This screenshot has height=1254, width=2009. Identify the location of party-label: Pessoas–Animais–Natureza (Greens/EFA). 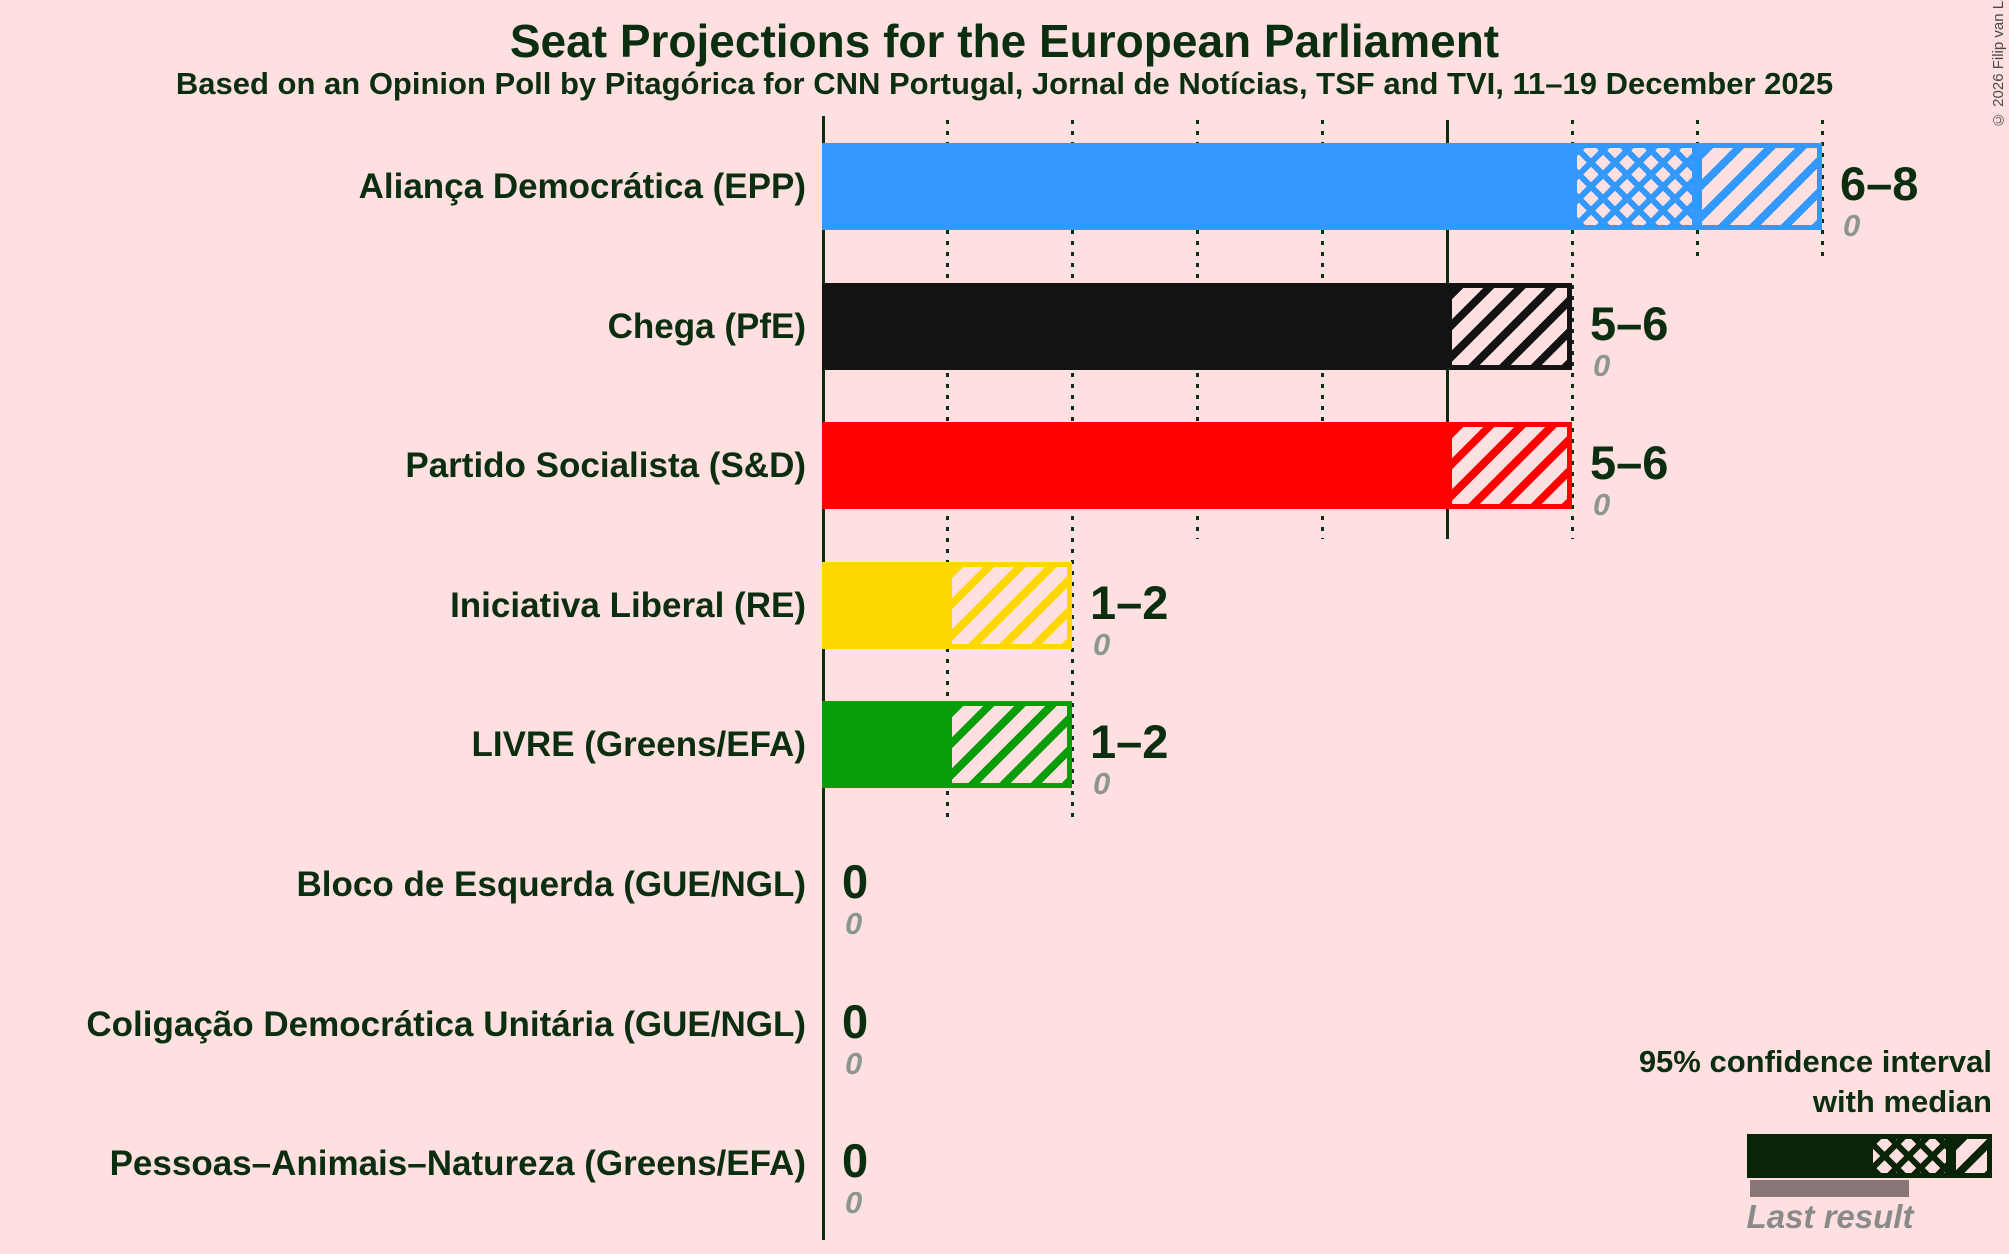
(457, 1163).